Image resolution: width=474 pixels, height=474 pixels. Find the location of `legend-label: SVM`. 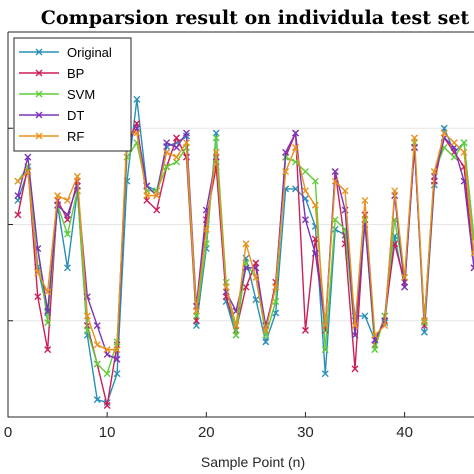

legend-label: SVM is located at coordinates (81, 94).